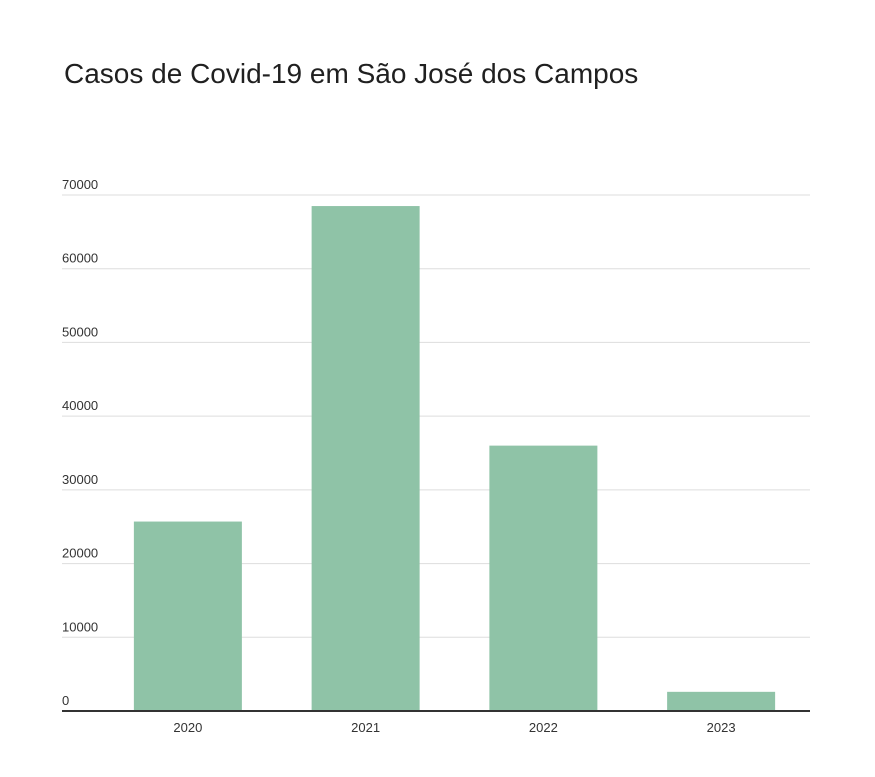  I want to click on y-tick-label: 40000, so click(80, 405).